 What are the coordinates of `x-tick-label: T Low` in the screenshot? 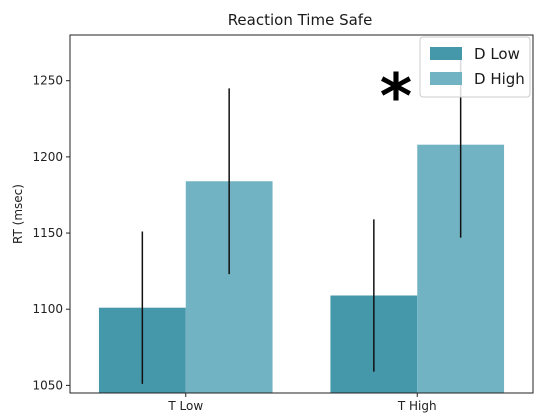 It's located at (185, 406).